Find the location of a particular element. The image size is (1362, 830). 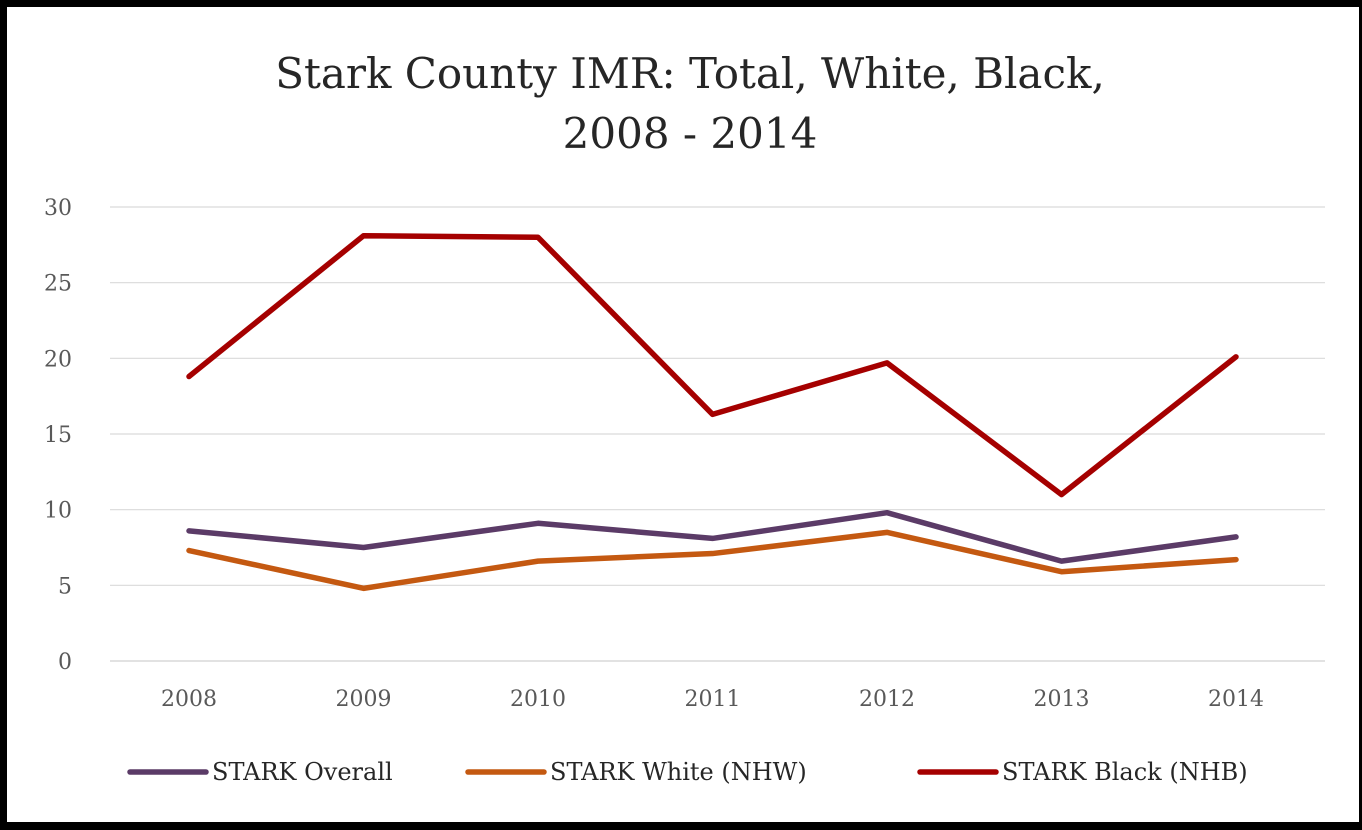

chart-title-line-2: 2008 - 2014 is located at coordinates (690, 133).